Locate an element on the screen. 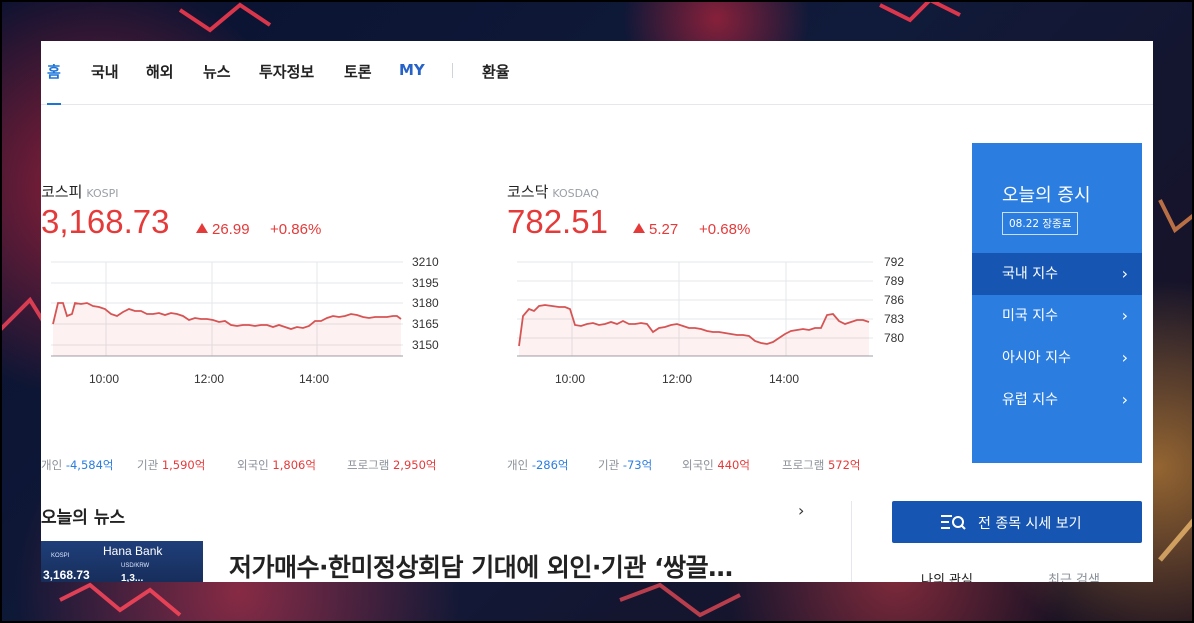 The image size is (1194, 623). kospi-line is located at coordinates (227, 315).